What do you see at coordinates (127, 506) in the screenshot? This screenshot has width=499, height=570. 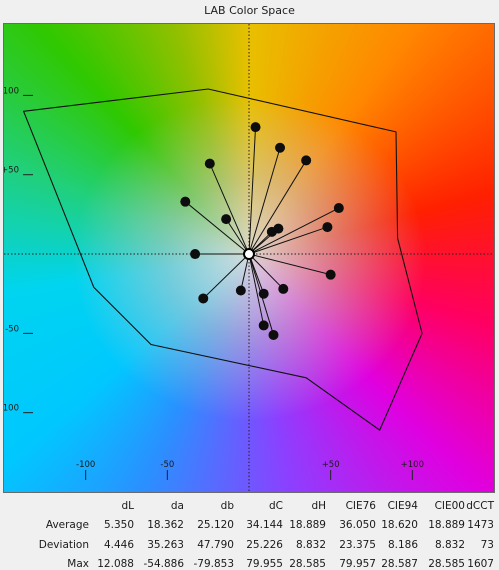 I see `stats-header-dl: dL` at bounding box center [127, 506].